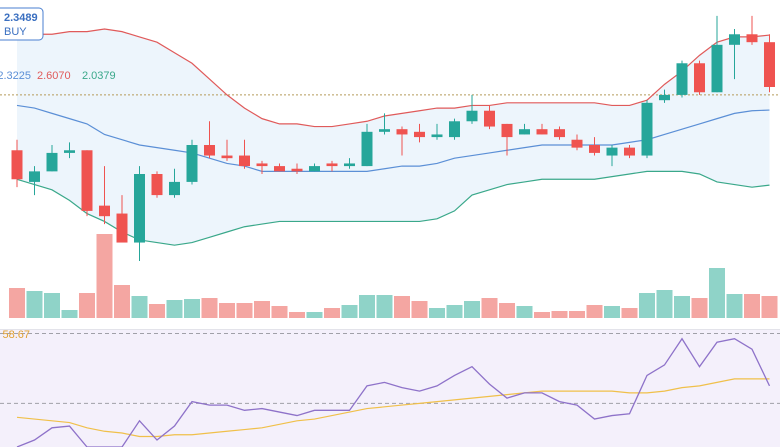 Image resolution: width=780 pixels, height=447 pixels. What do you see at coordinates (15, 76) in the screenshot?
I see `band-label: 2.3225` at bounding box center [15, 76].